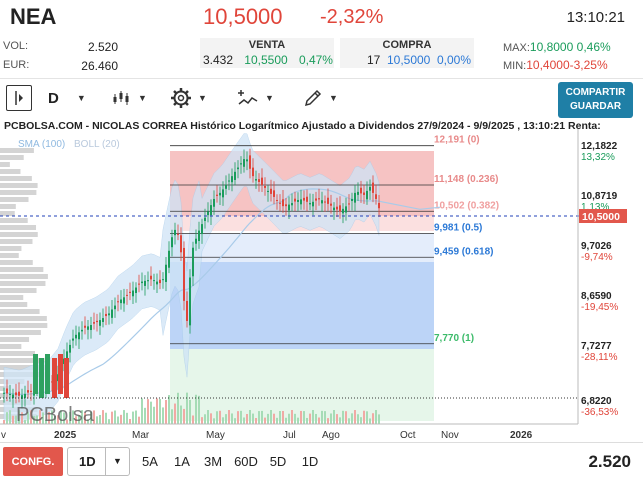 The width and height of the screenshot is (643, 484). What do you see at coordinates (99, 66) in the screenshot?
I see `eur-value: 26.460` at bounding box center [99, 66].